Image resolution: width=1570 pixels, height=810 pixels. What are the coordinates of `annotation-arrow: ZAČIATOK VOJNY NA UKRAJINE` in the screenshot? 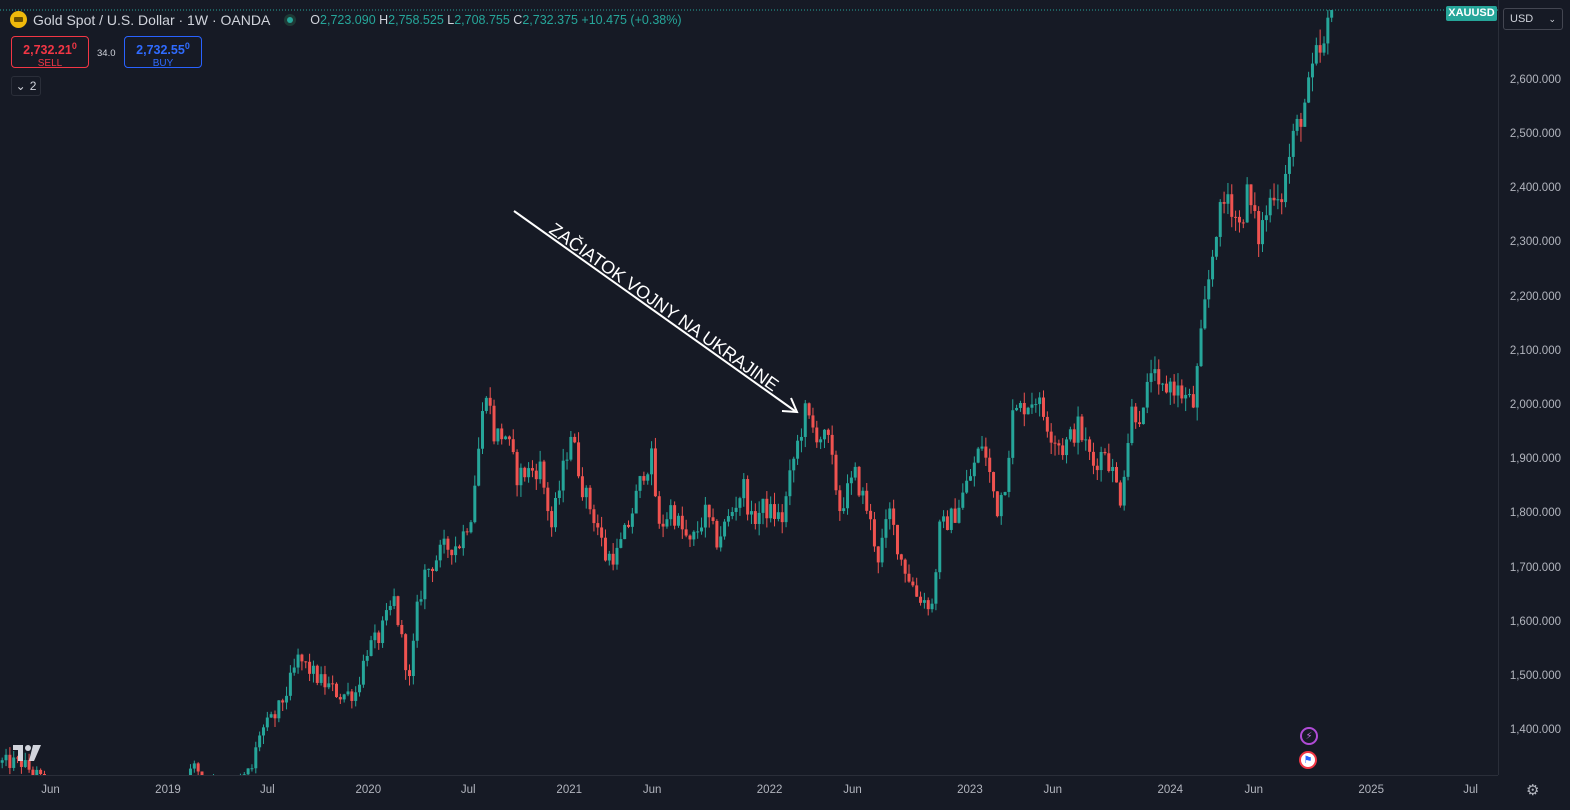 It's located at (656, 312).